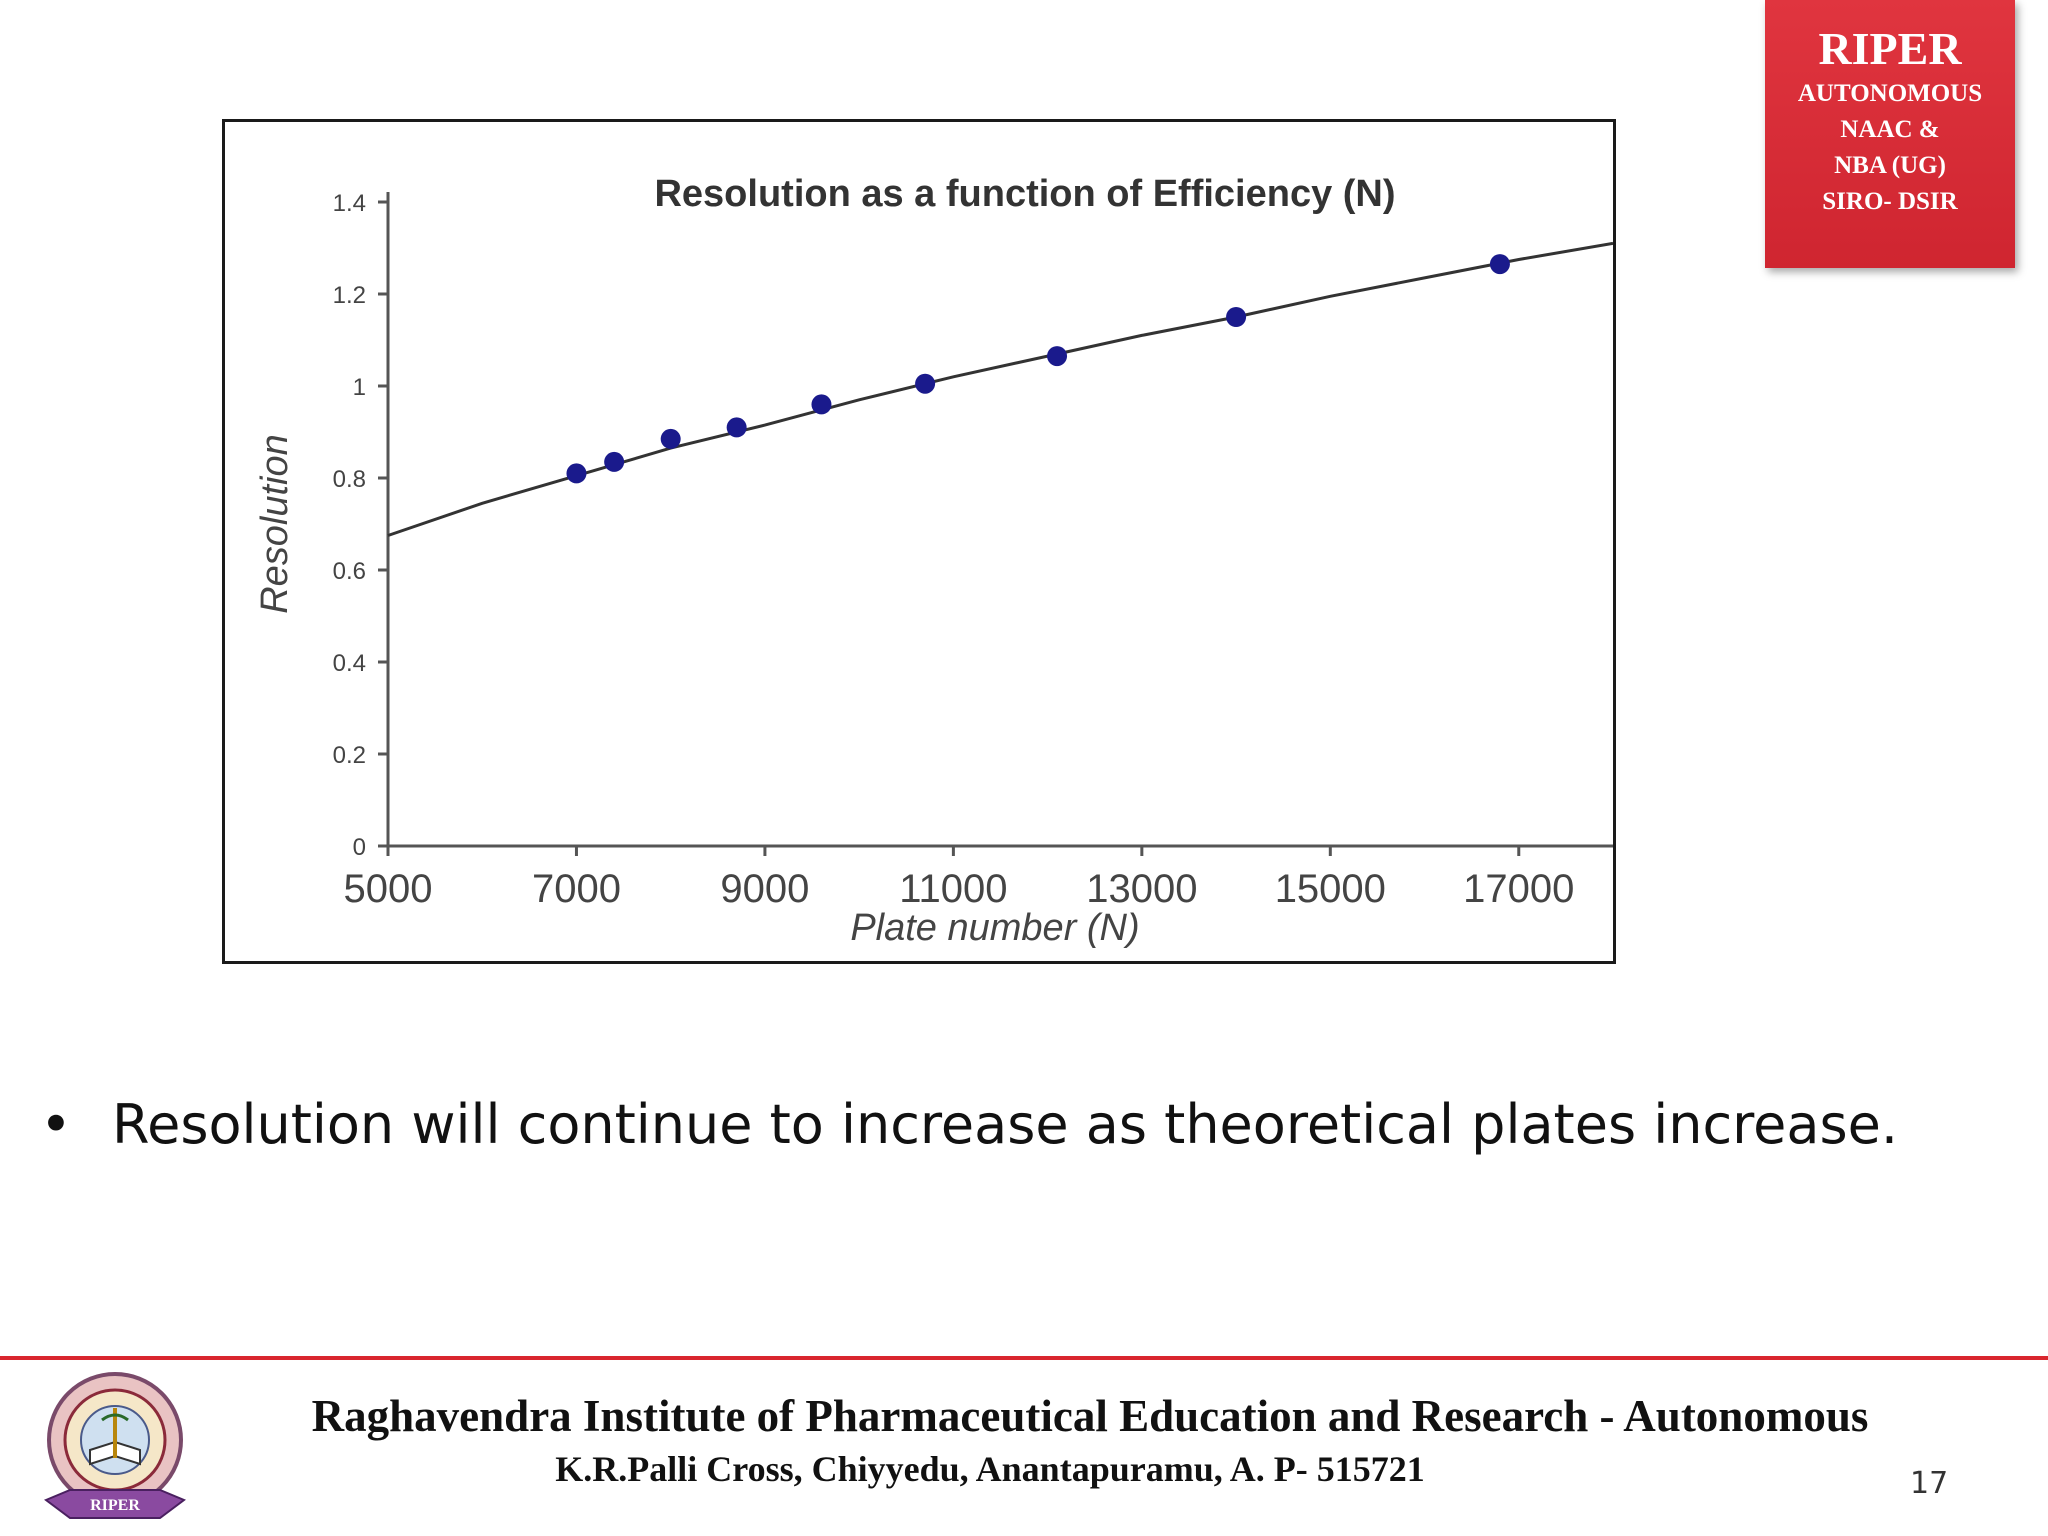 Image resolution: width=2048 pixels, height=1536 pixels. Describe the element at coordinates (115, 1445) in the screenshot. I see `institute-logo-icon: RIPER` at that location.